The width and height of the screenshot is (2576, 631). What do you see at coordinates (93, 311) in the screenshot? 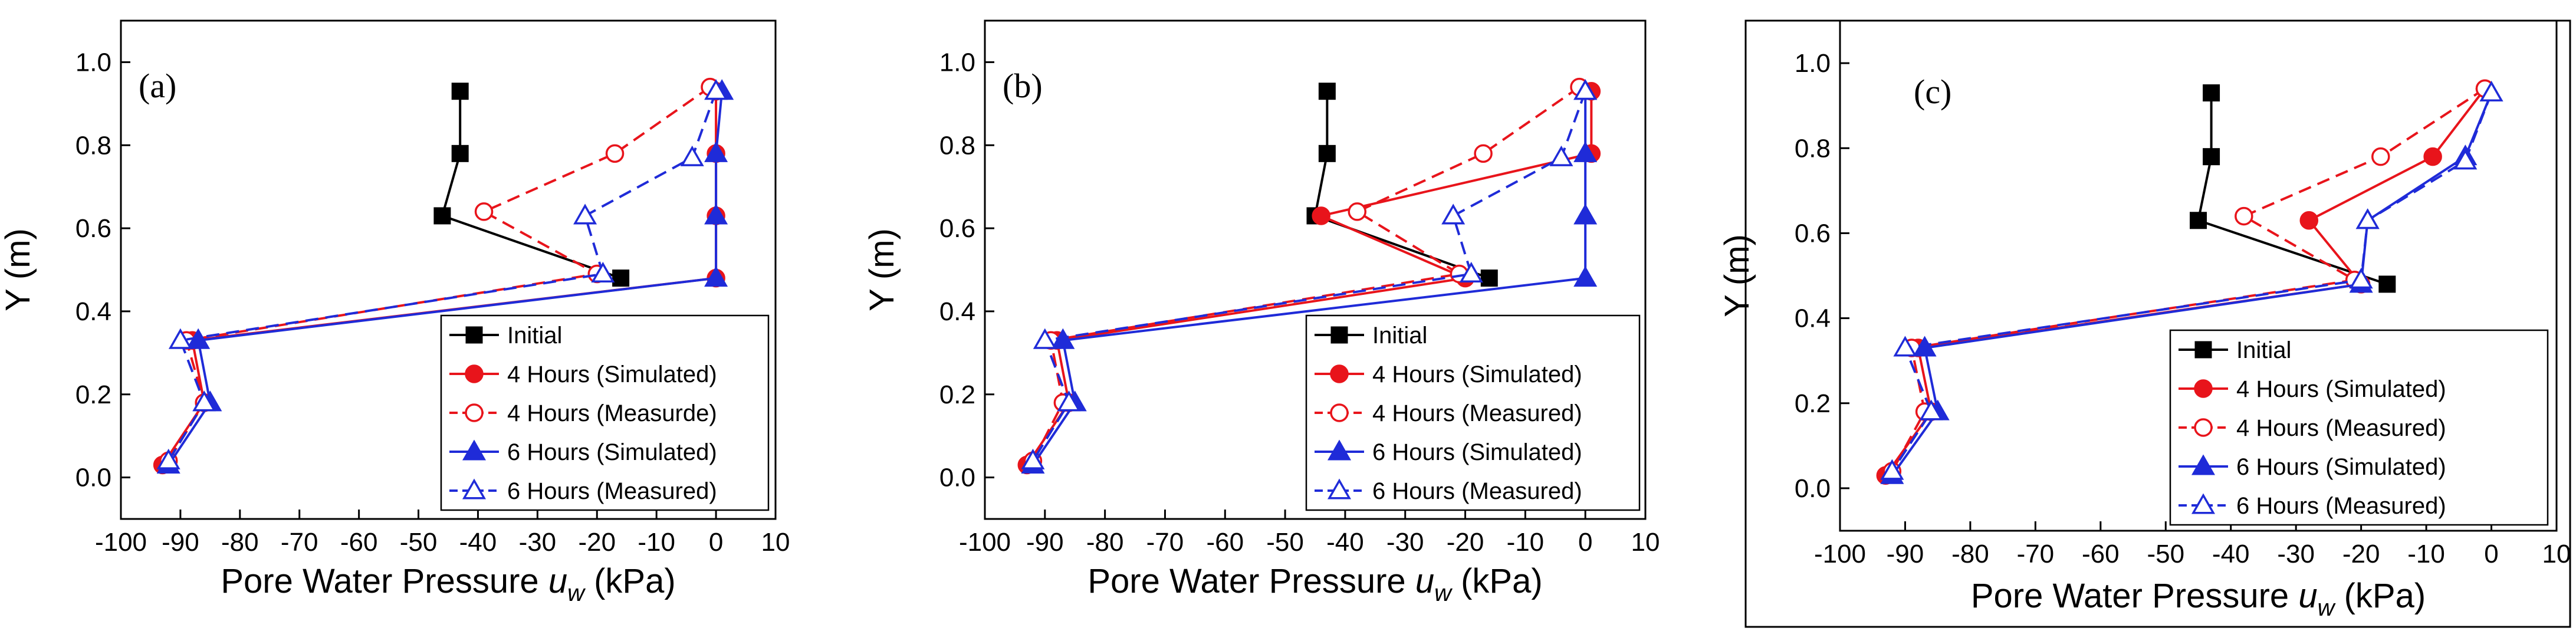
I see `y-tick-label: 0.4` at bounding box center [93, 311].